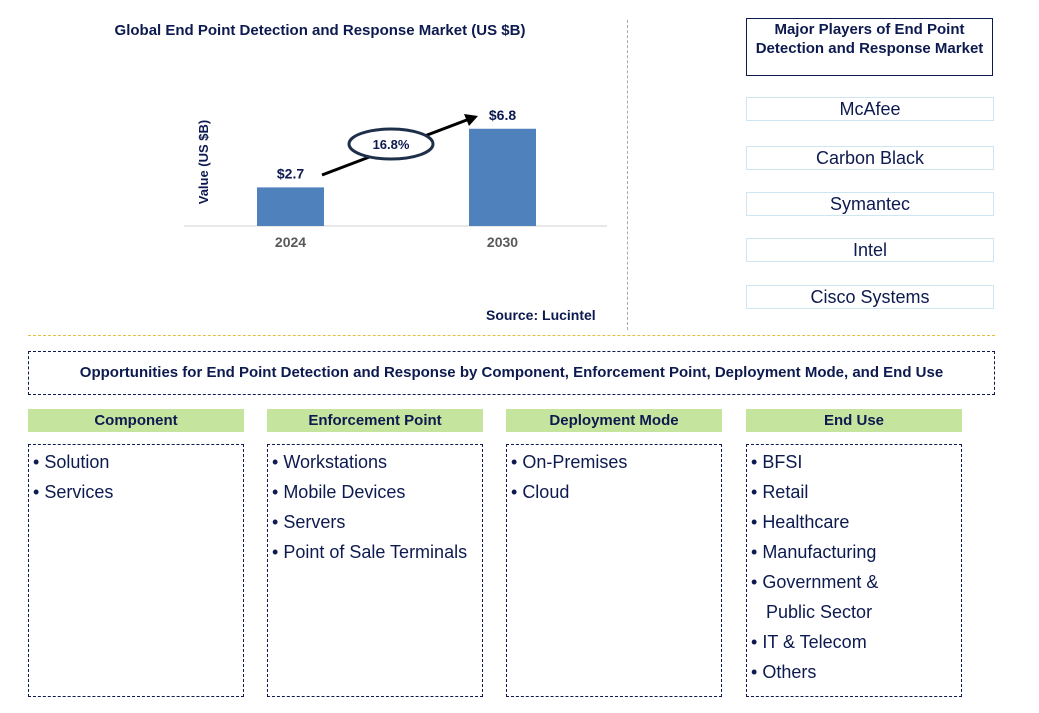  Describe the element at coordinates (854, 462) in the screenshot. I see `list-item: • BFSI` at that location.